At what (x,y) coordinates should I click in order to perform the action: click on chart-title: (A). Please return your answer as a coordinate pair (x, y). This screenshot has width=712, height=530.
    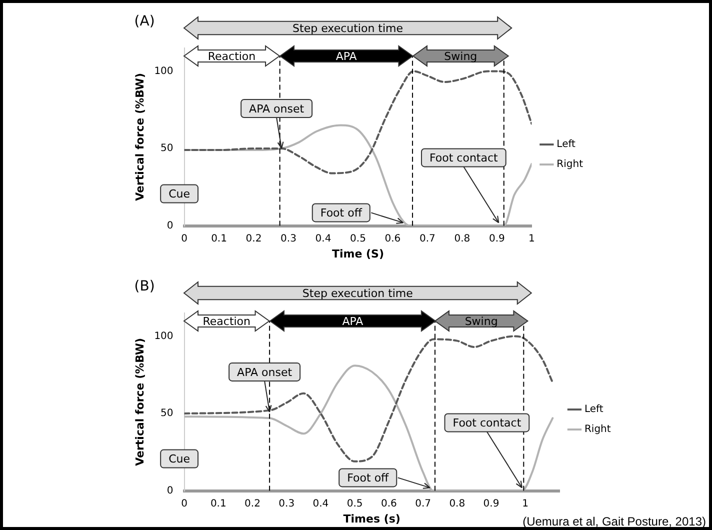
    Looking at the image, I should click on (144, 22).